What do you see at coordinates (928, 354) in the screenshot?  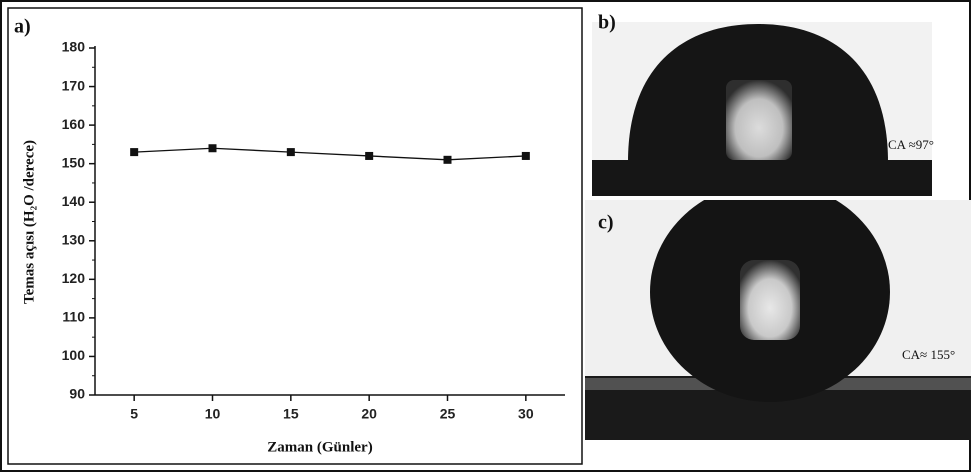 I see `annotation: CA≈ 155°` at bounding box center [928, 354].